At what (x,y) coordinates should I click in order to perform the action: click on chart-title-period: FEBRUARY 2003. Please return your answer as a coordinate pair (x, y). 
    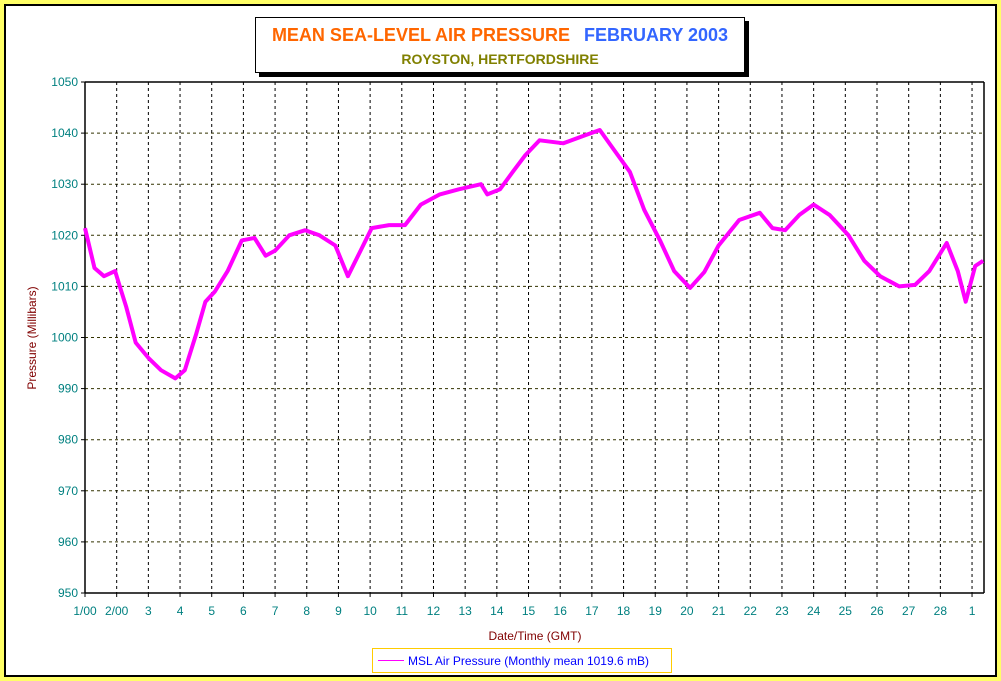
    Looking at the image, I should click on (656, 35).